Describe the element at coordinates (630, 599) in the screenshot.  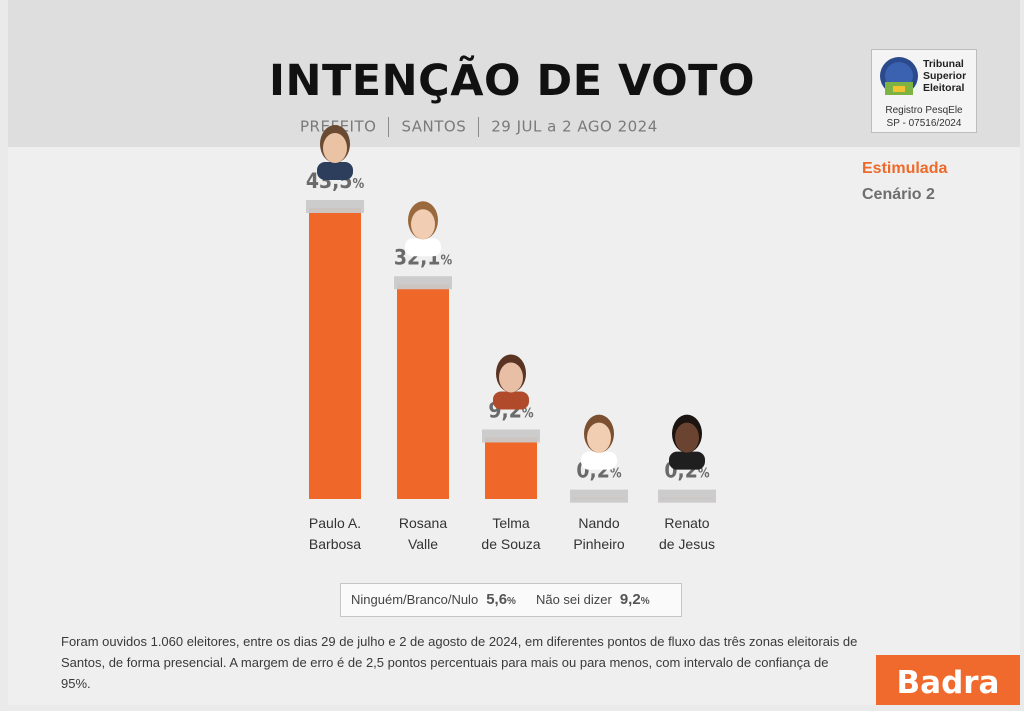
I see `undecided-number: 9,2` at that location.